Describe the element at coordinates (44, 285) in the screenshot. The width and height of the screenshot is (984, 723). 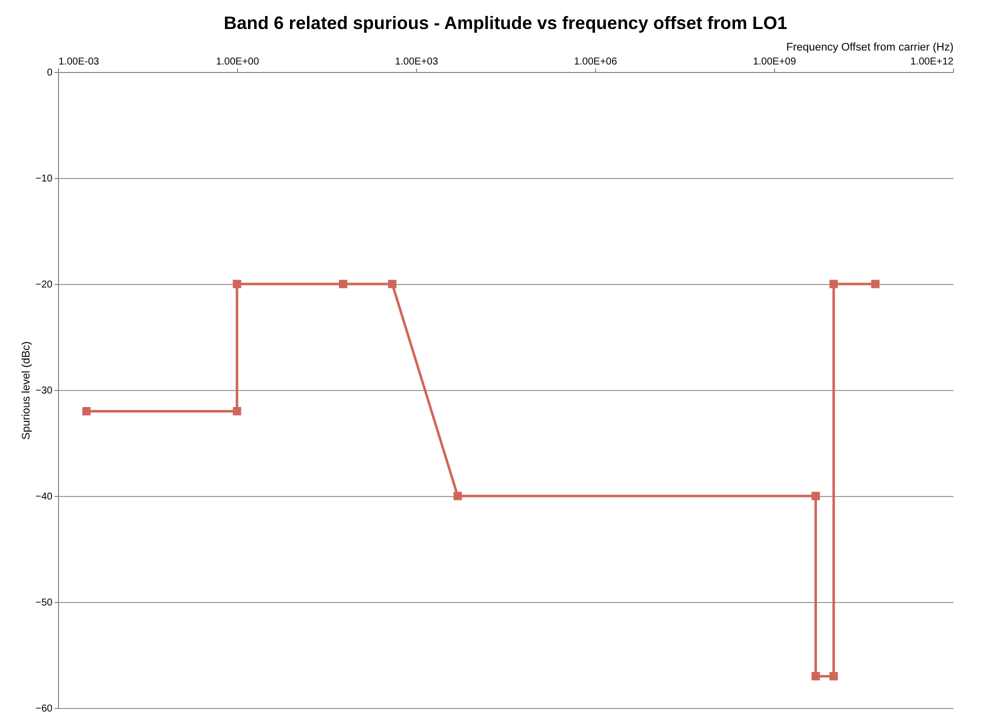
I see `y-tick-label: −20` at that location.